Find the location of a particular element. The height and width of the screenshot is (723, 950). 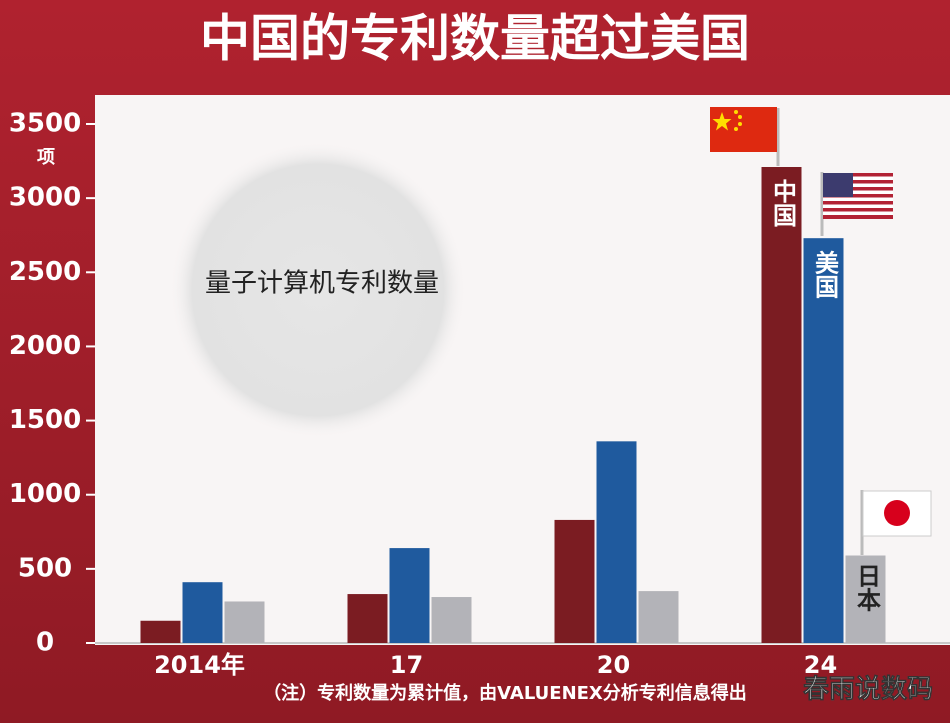

y-unit: 项 is located at coordinates (46, 157).